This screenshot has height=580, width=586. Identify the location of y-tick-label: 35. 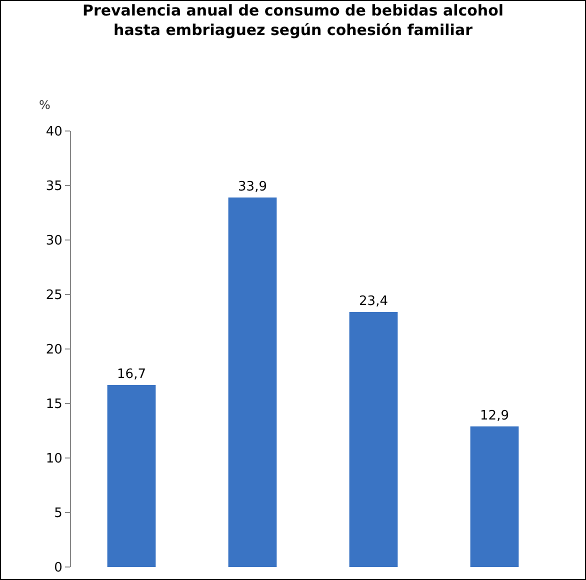
(54, 186).